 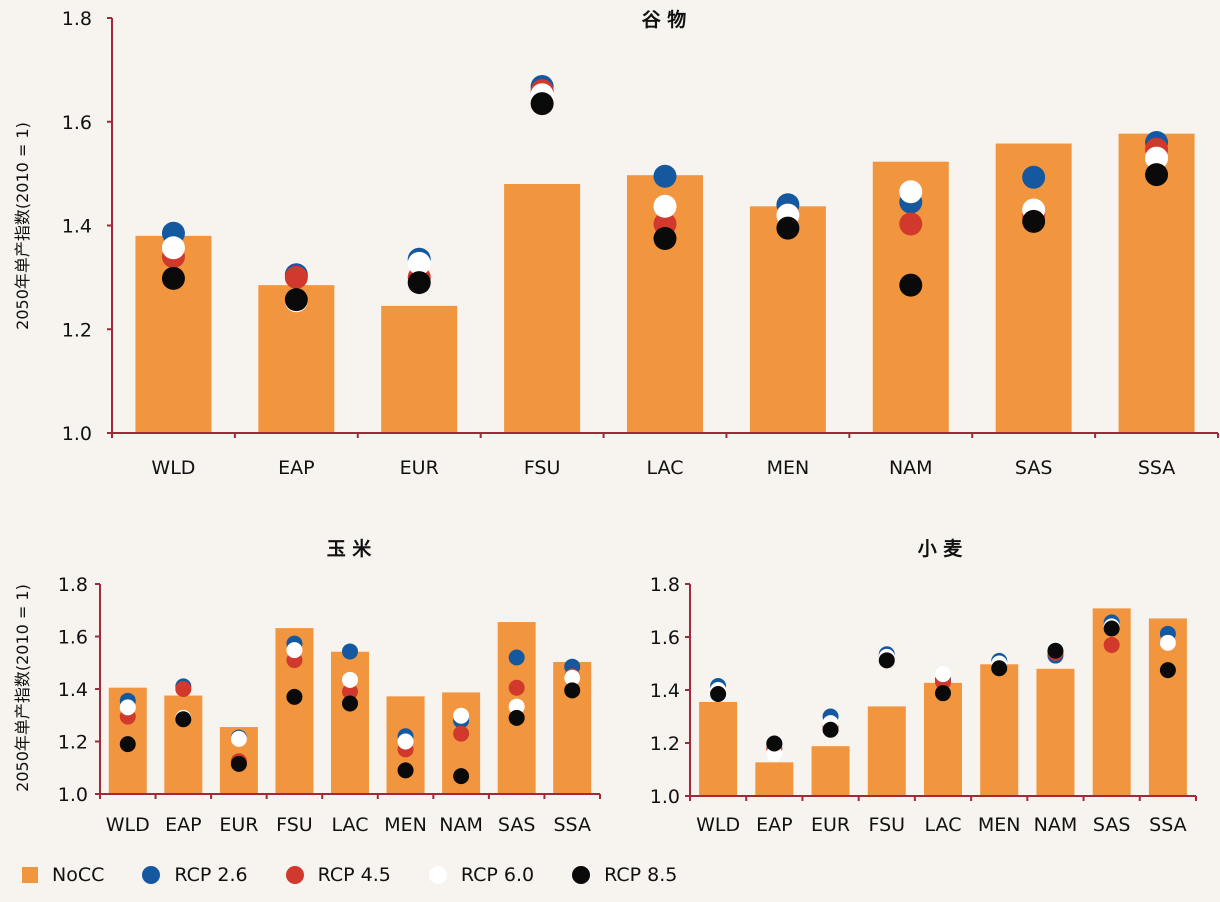 What do you see at coordinates (238, 825) in the screenshot?
I see `panel1-x-tick-label: EUR` at bounding box center [238, 825].